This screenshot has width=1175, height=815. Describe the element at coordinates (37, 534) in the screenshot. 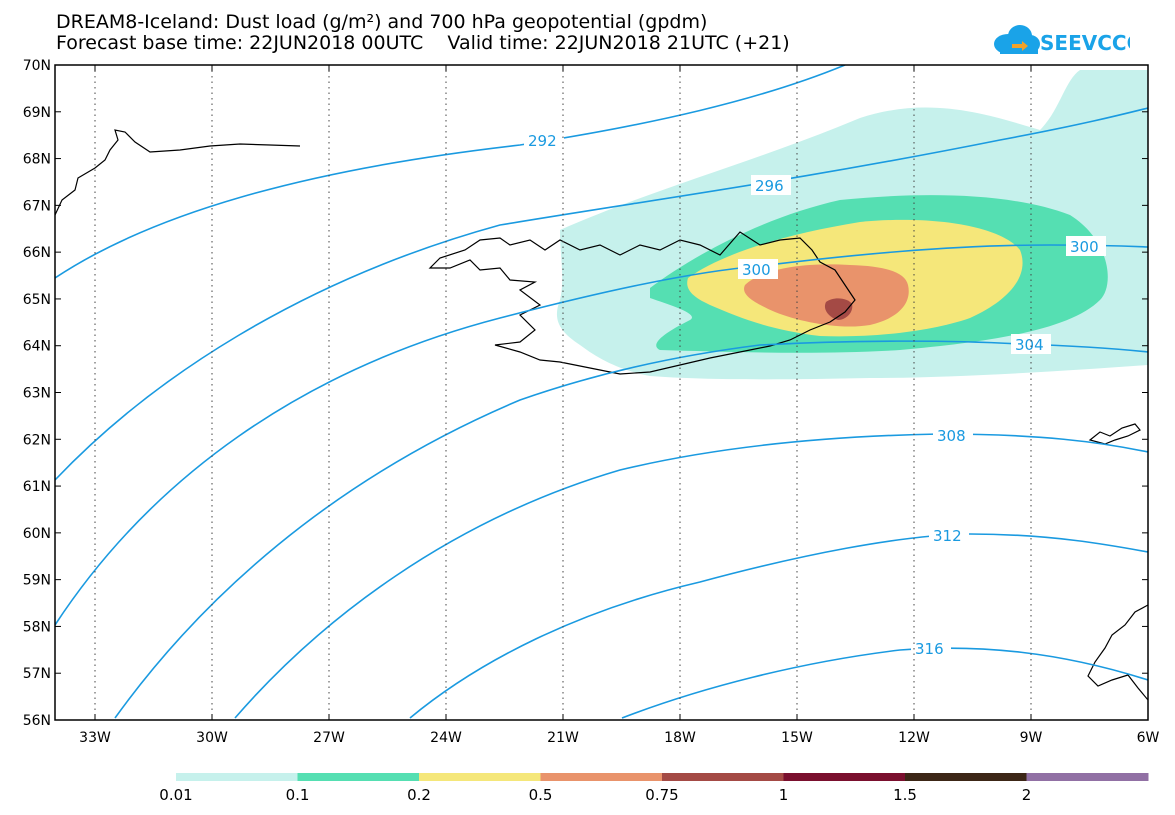

I see `lat-label: 60N` at that location.